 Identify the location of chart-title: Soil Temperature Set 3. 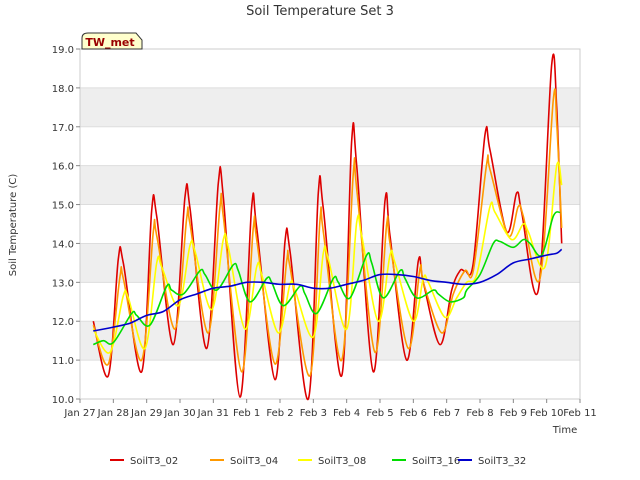
(320, 11).